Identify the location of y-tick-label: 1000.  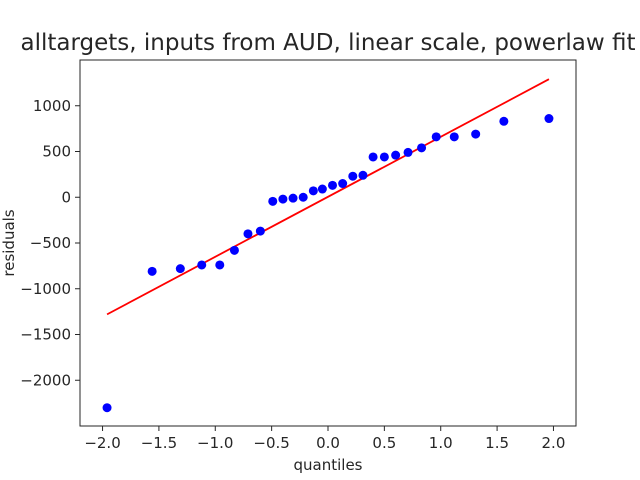
(52, 106).